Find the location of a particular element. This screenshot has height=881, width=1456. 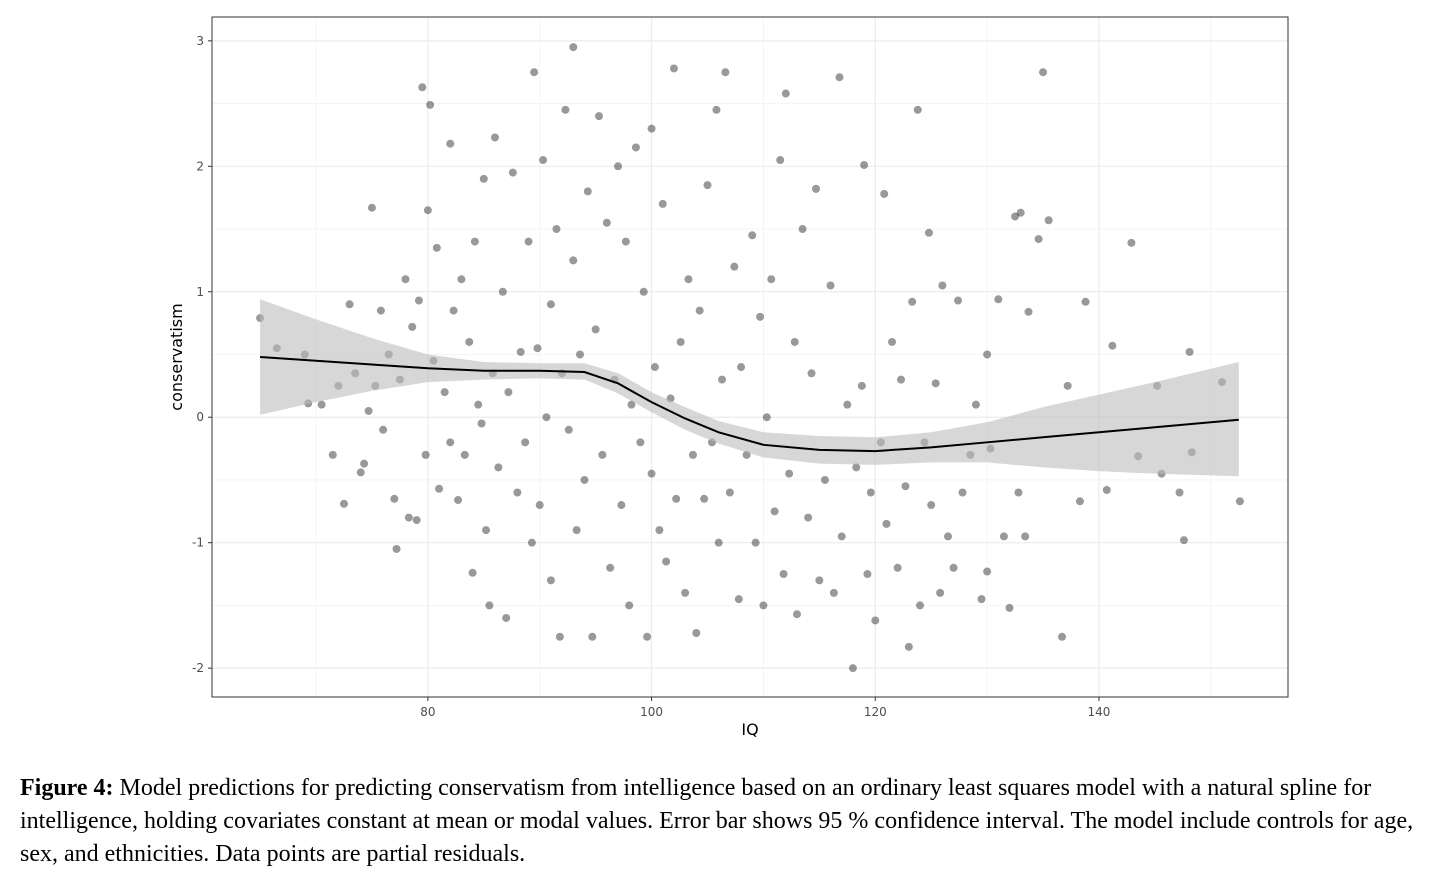

y-tick-label: 2 is located at coordinates (200, 166).